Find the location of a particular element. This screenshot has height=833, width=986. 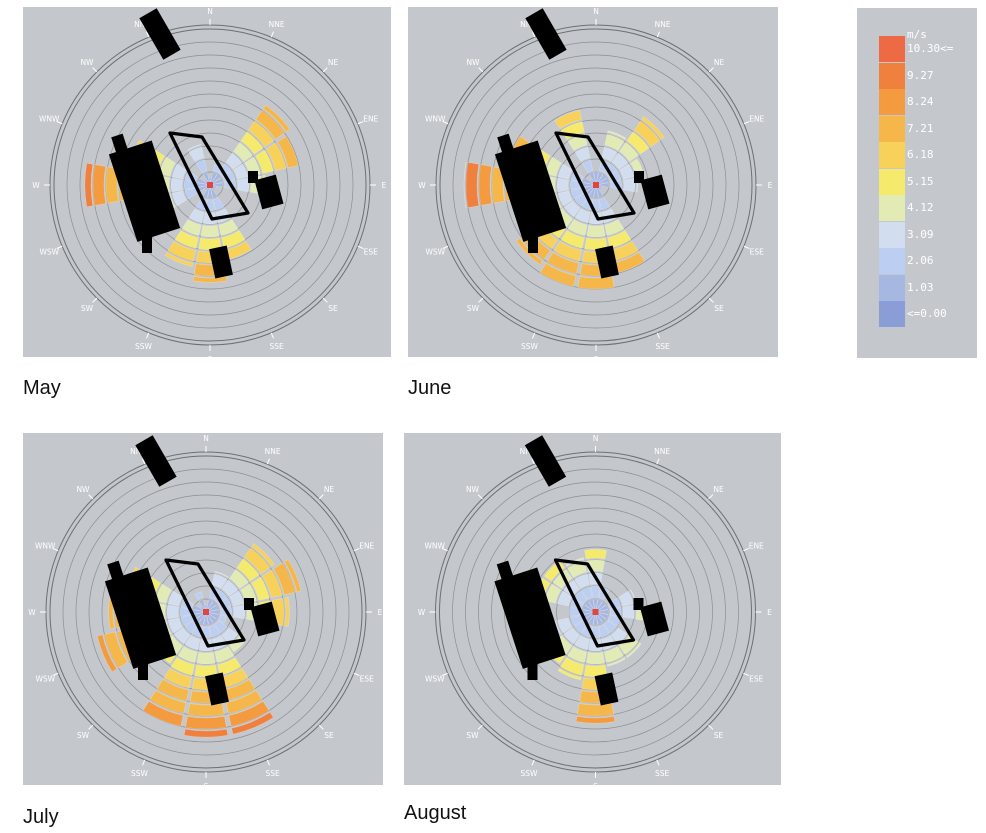

sector-nw is located at coordinates (562, 579).